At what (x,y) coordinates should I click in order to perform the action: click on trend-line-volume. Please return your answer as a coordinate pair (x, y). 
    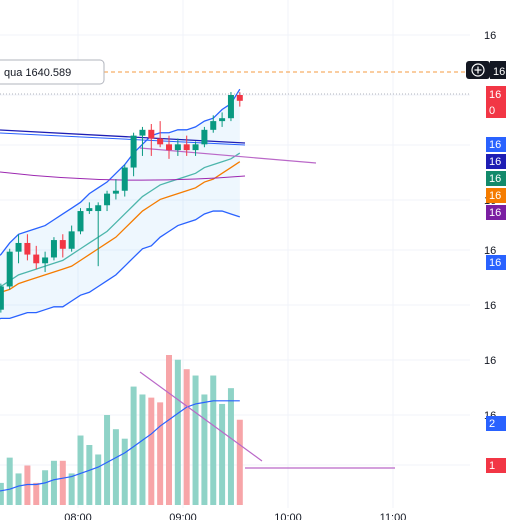
    Looking at the image, I should click on (201, 416).